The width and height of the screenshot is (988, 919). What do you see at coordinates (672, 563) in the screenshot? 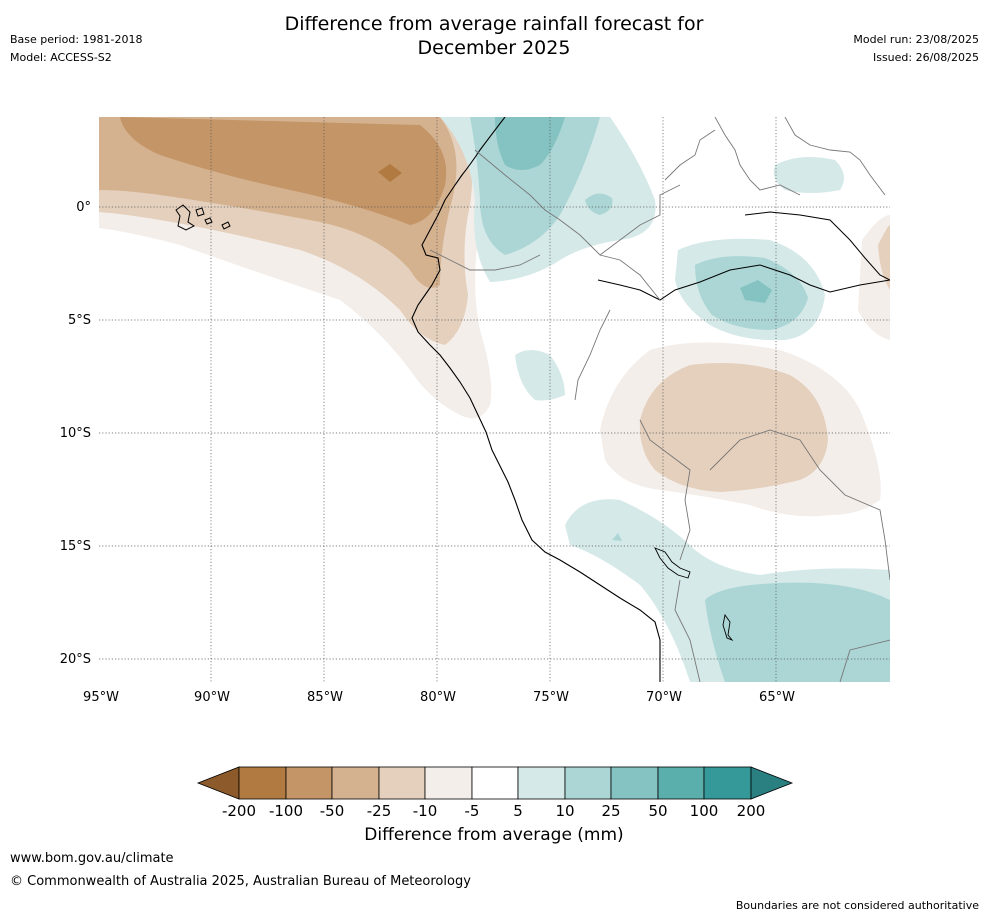
I see `titicaca-outline` at bounding box center [672, 563].